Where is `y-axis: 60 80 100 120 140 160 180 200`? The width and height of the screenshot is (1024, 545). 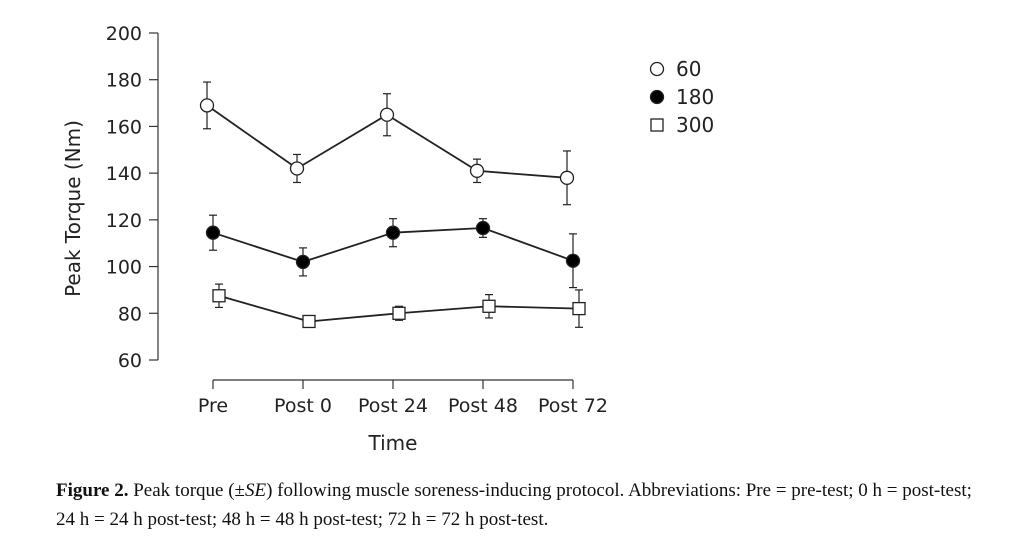
y-axis: 60 80 100 120 140 160 180 200 is located at coordinates (132, 197).